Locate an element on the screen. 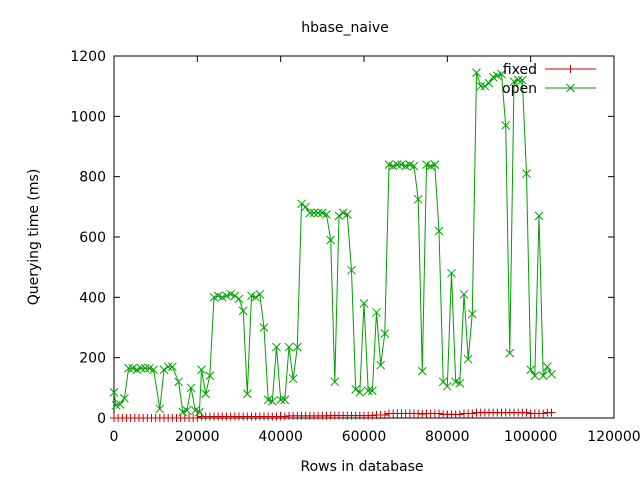 The height and width of the screenshot is (480, 640). x-tick-label: 0 is located at coordinates (114, 437).